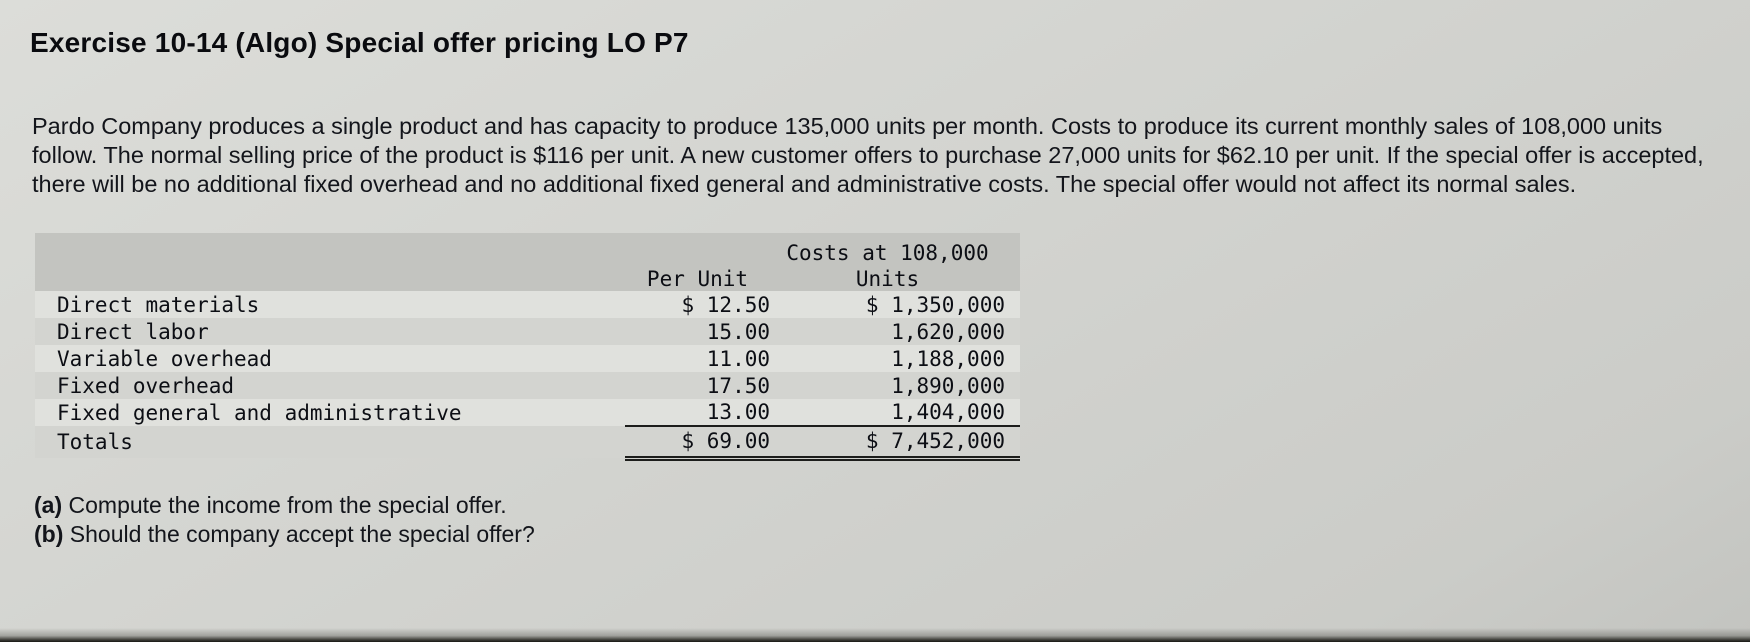 The width and height of the screenshot is (1750, 642). I want to click on screen-bottom-edge, so click(875, 635).